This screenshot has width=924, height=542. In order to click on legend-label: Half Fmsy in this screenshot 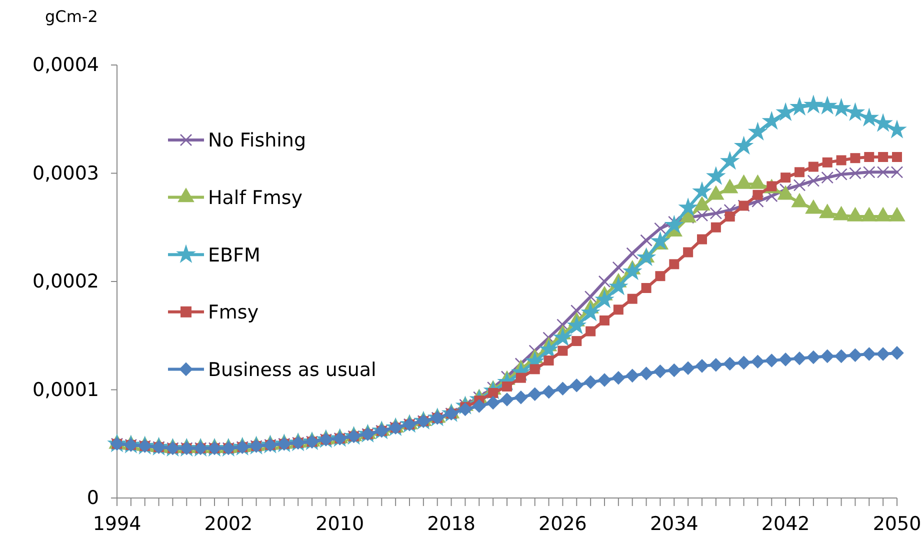, I will do `click(255, 197)`.